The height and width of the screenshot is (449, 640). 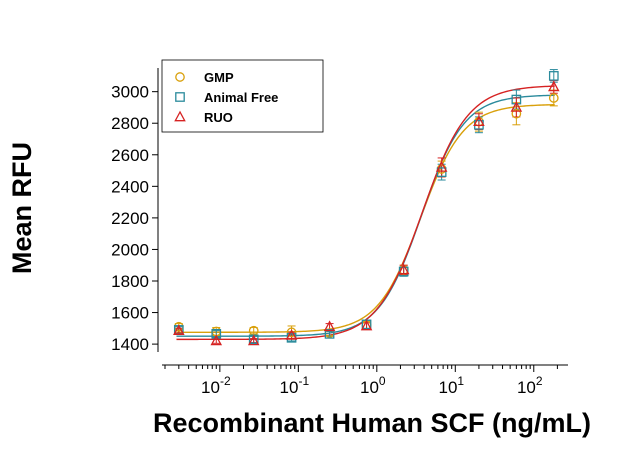 What do you see at coordinates (295, 385) in the screenshot?
I see `x-tick-label: 10⁻¹` at bounding box center [295, 385].